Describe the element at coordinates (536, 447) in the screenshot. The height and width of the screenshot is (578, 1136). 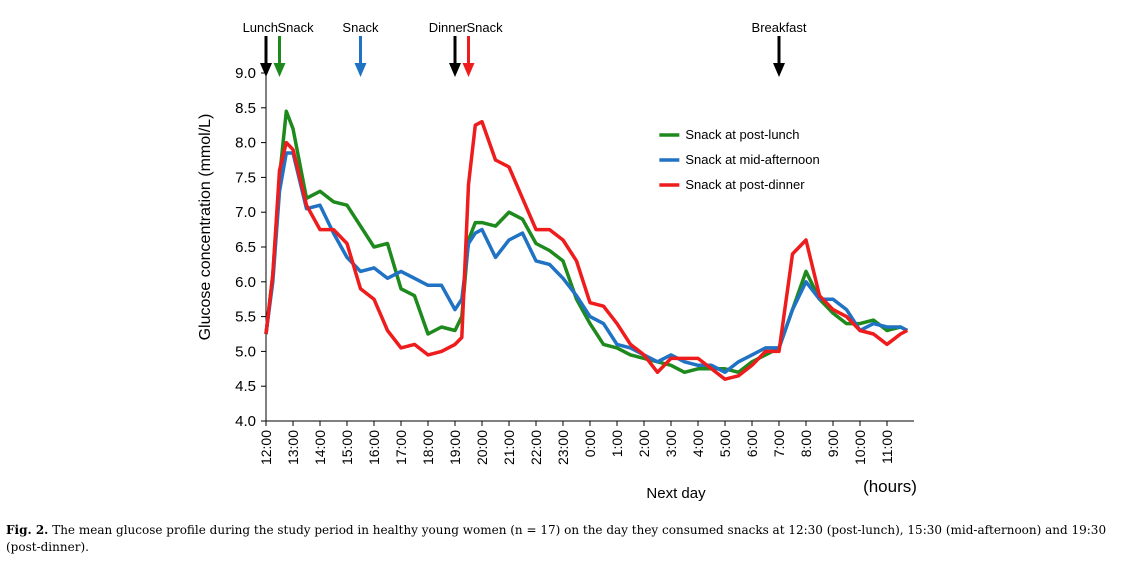
I see `x-tick-label: 22:00` at that location.